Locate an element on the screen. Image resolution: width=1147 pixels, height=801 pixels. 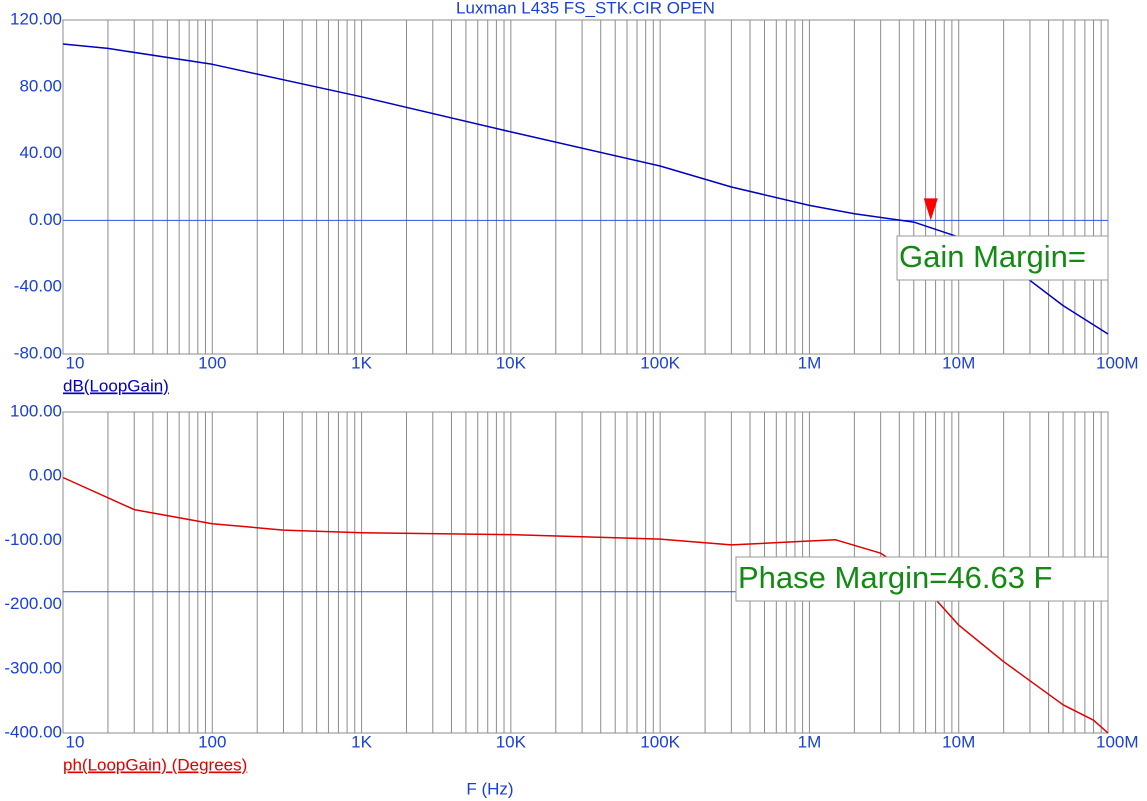
annotation-text: Gain Margin= is located at coordinates (992, 256).